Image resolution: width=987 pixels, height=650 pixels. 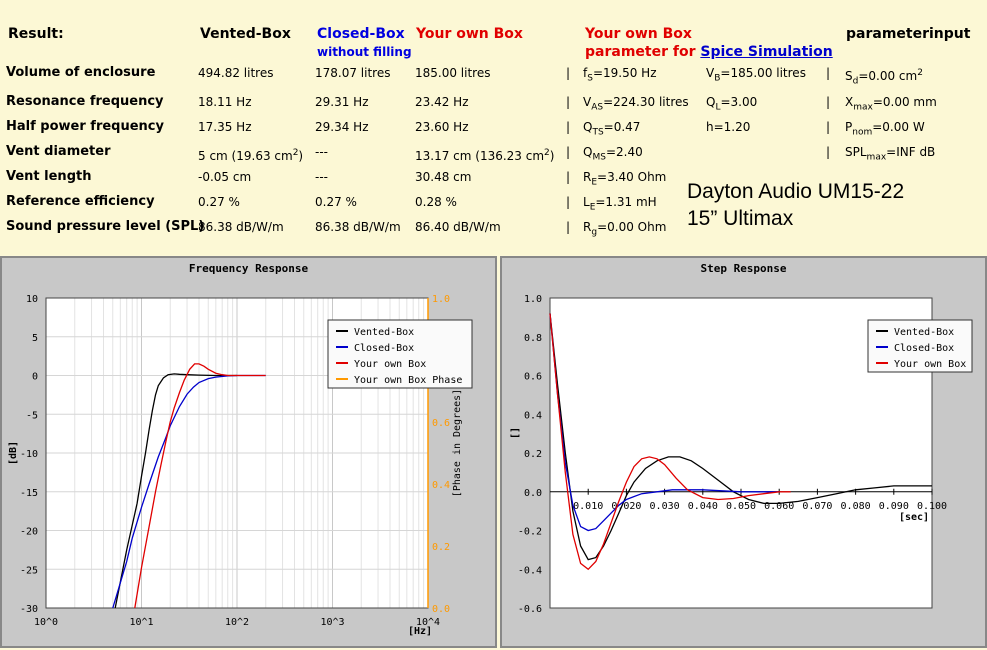 What do you see at coordinates (13, 453) in the screenshot?
I see `y-axis-label: [dB]` at bounding box center [13, 453].